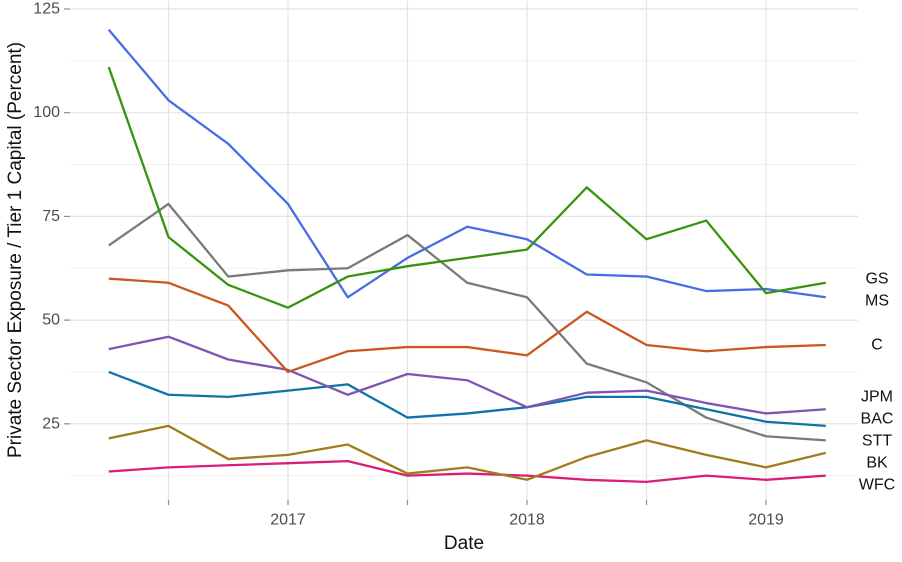  What do you see at coordinates (877, 440) in the screenshot?
I see `series-label-STT: STT` at bounding box center [877, 440].